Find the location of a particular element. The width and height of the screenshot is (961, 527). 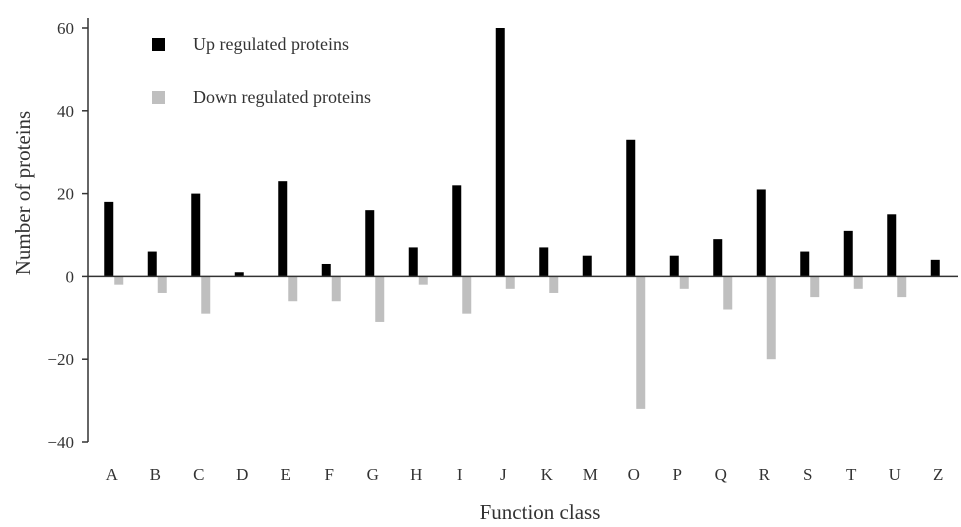

x-category-label: M is located at coordinates (590, 474).